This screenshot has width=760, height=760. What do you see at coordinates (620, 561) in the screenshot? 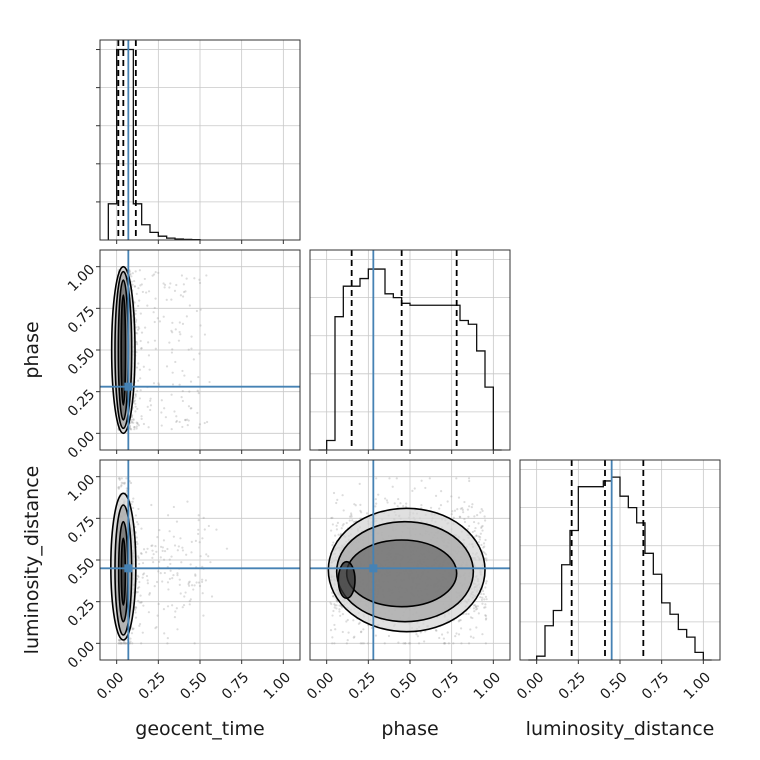
I see `hist-panel-luminosity_distance` at bounding box center [620, 561].